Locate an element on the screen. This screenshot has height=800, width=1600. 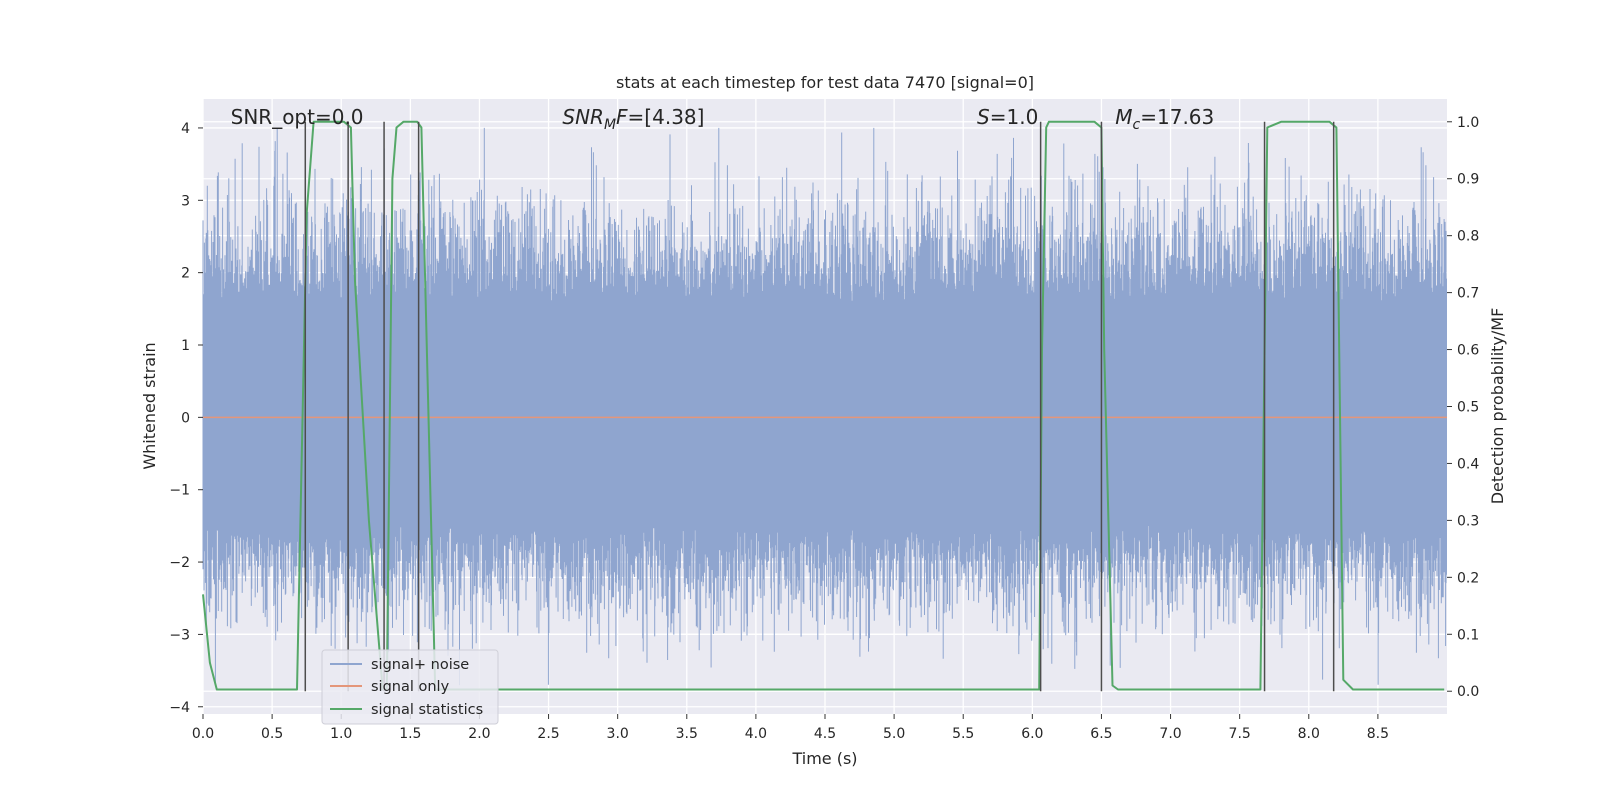
stat-annotation: SNRMF=[4.38] is located at coordinates (633, 119).